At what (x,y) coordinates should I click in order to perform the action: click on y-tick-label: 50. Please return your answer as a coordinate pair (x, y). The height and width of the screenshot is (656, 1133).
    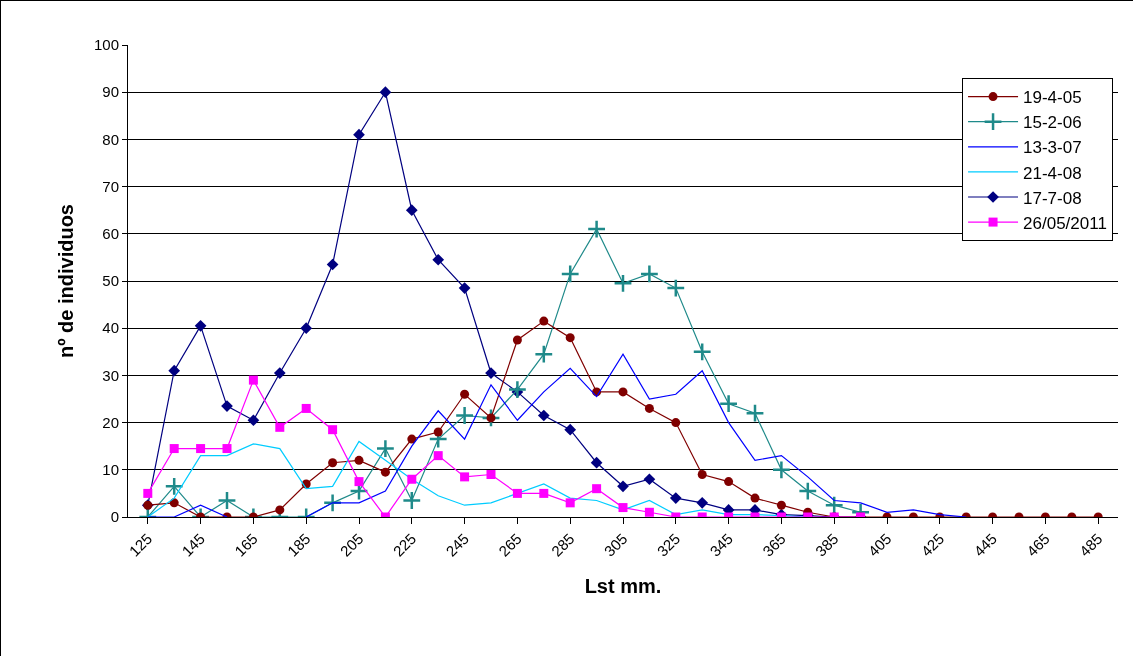
    Looking at the image, I should click on (110, 281).